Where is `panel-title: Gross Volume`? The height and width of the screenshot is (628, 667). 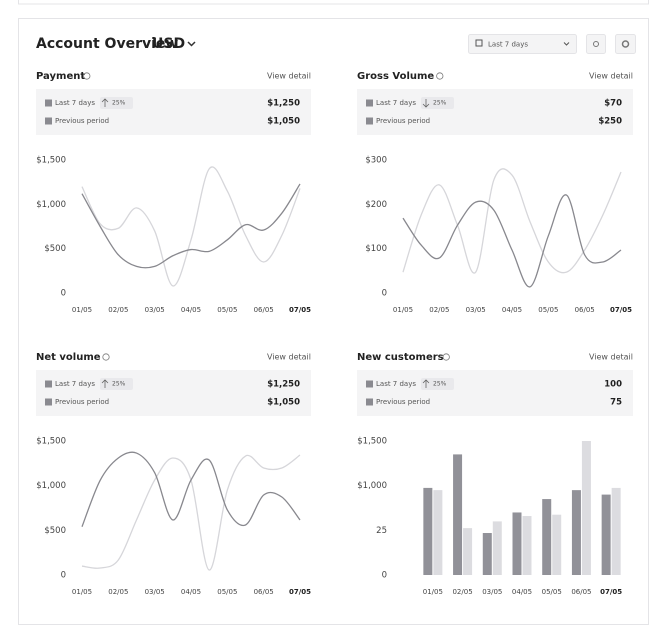
panel-title: Gross Volume is located at coordinates (395, 76).